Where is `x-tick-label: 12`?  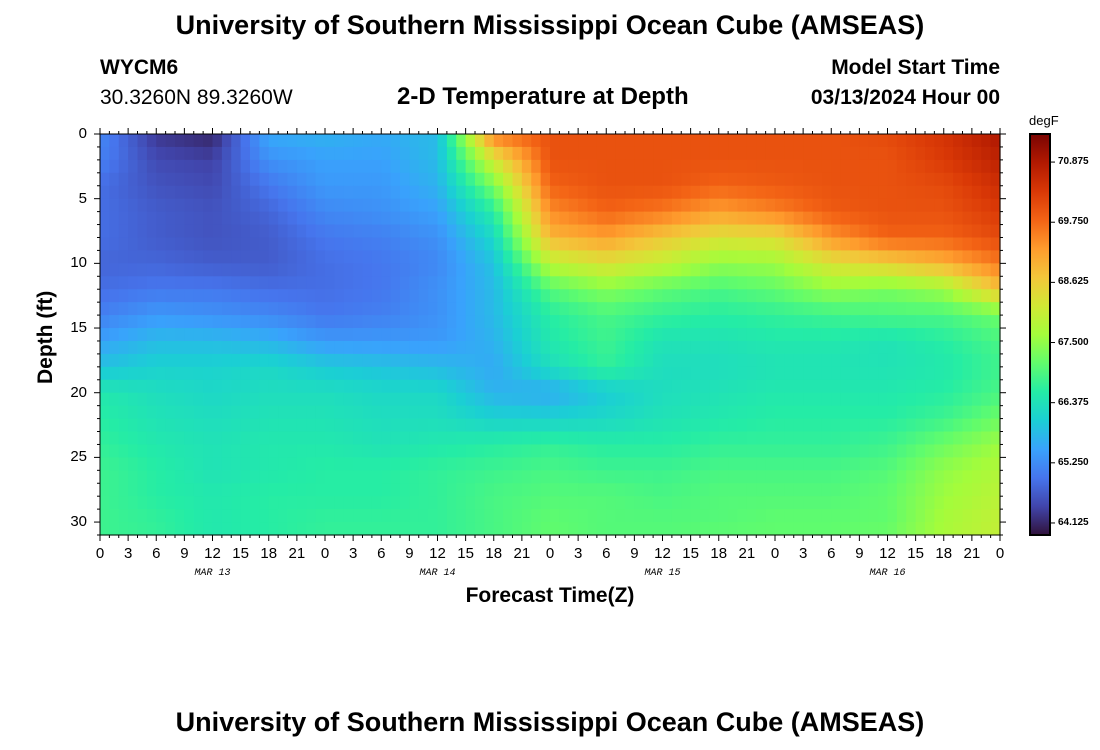 x-tick-label: 12 is located at coordinates (212, 553).